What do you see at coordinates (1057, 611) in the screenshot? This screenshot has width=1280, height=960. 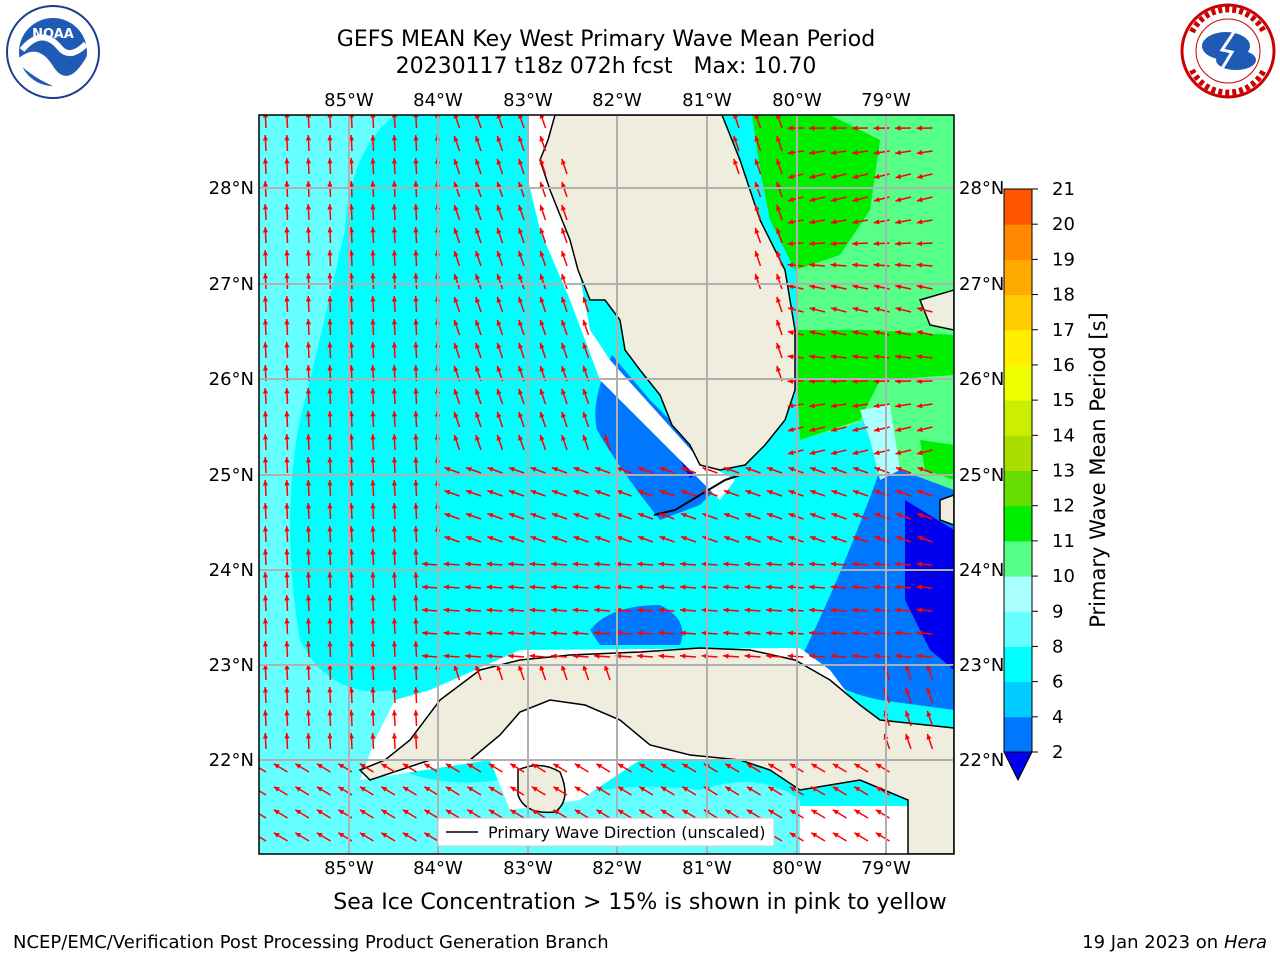 I see `colorbar-tick-label: 9` at bounding box center [1057, 611].